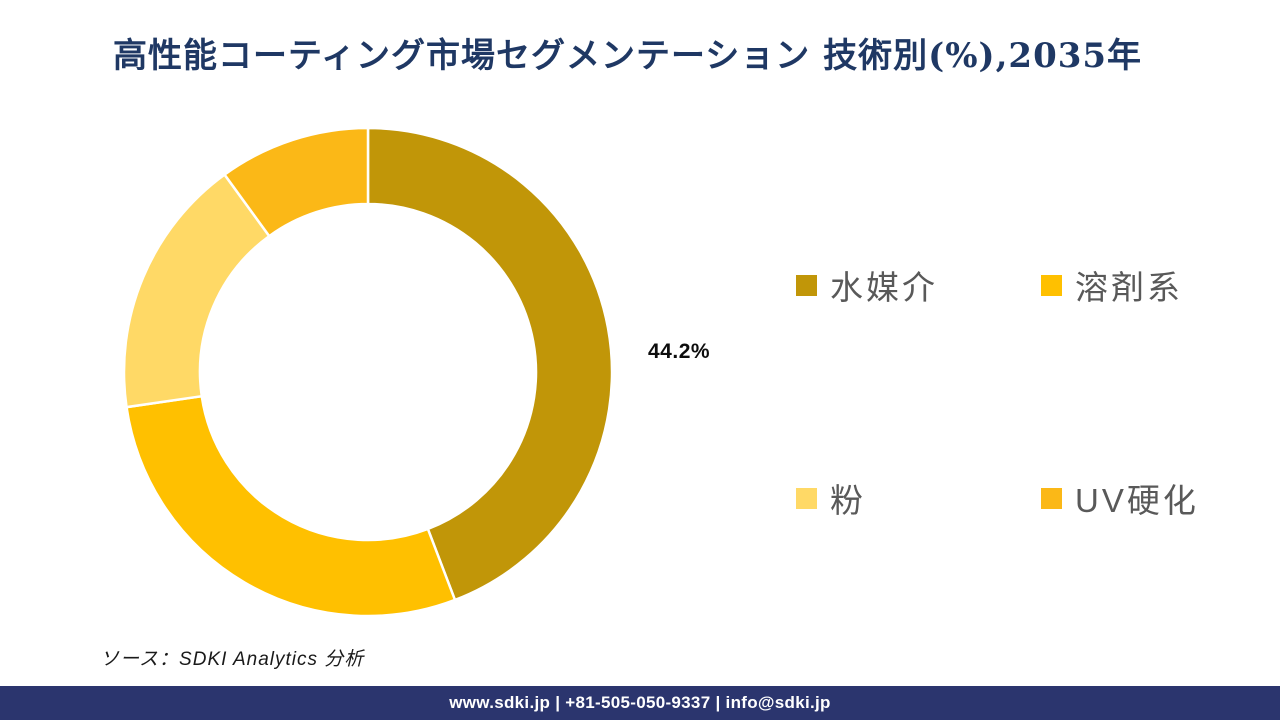 The width and height of the screenshot is (1280, 720). What do you see at coordinates (1051, 285) in the screenshot?
I see `legend-swatch-solvent-based` at bounding box center [1051, 285].